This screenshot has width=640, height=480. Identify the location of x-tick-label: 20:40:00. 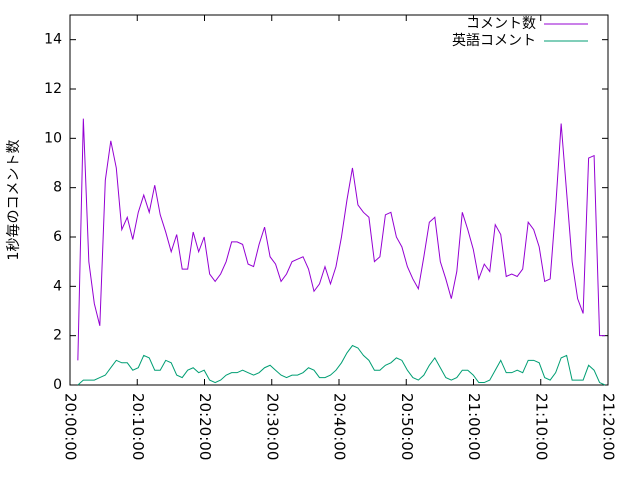
(340, 426).